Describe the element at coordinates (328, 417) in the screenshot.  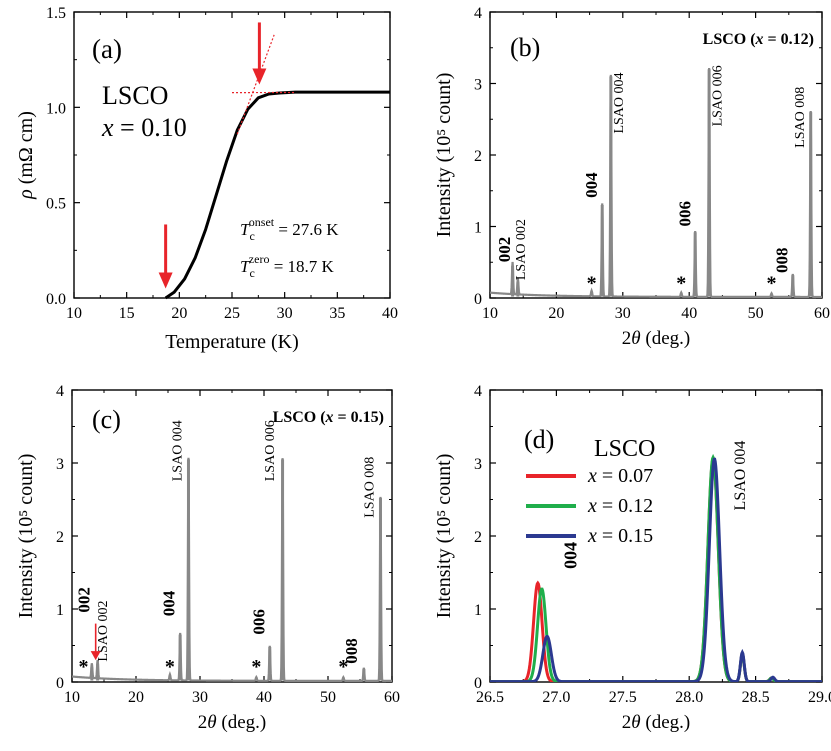
I see `panel-title-c: LSCO (x = 0.15)` at that location.